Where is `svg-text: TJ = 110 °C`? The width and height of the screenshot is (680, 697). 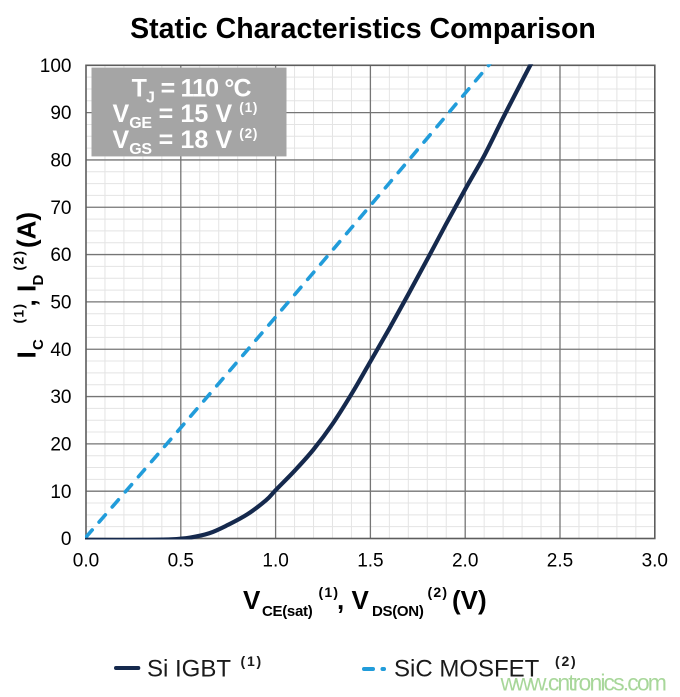 svg-text: TJ = 110 °C is located at coordinates (192, 90).